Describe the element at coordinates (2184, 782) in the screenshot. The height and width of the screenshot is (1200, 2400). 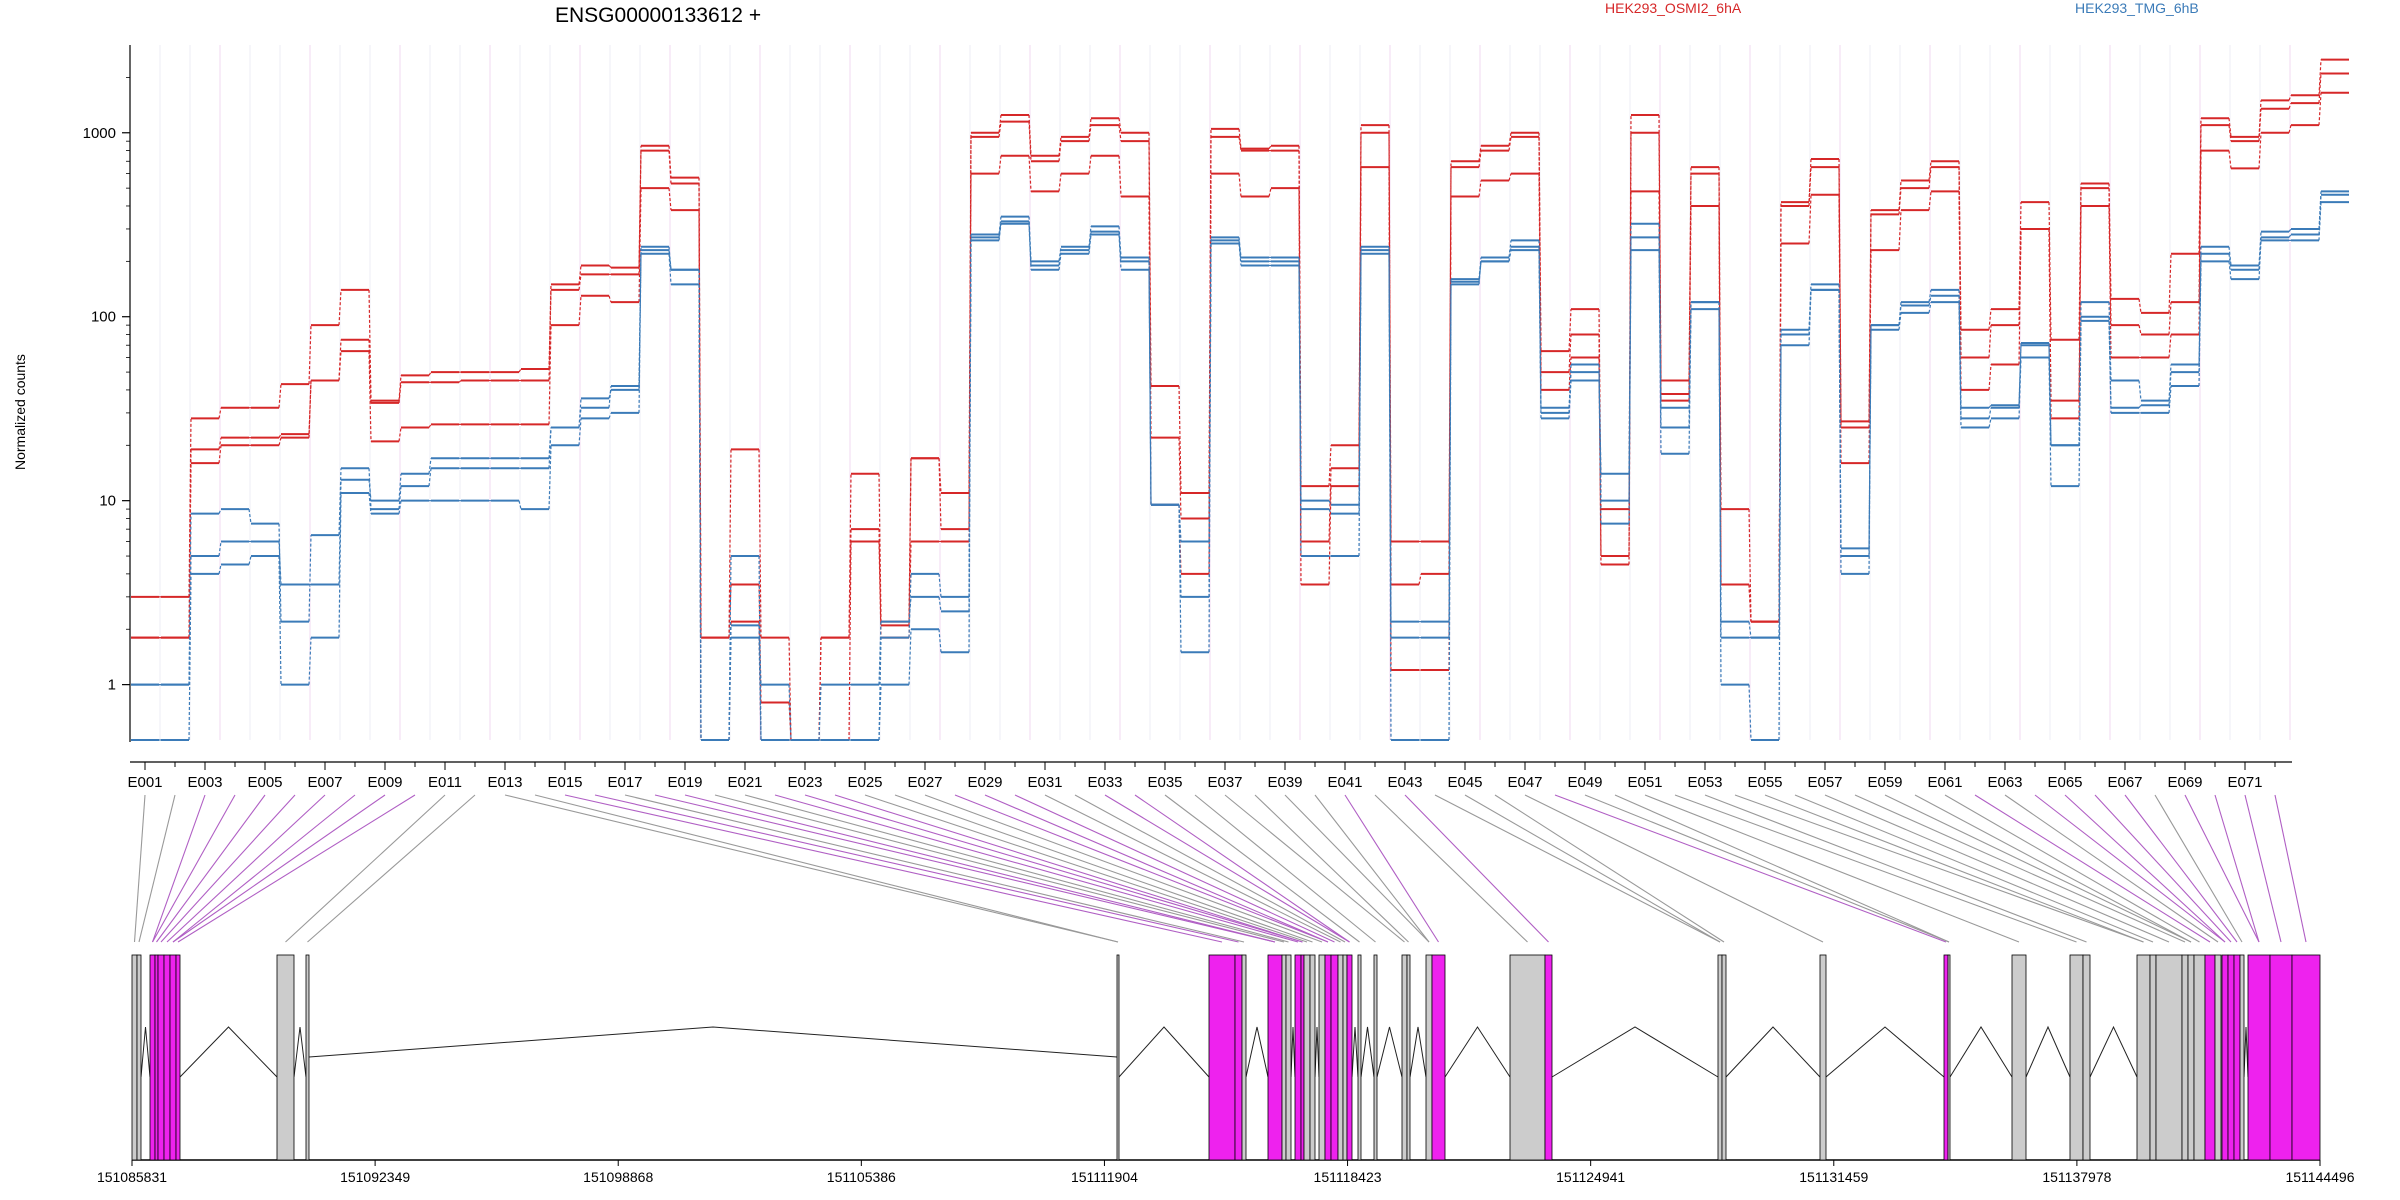
I see `x-tick-label: E069` at that location.